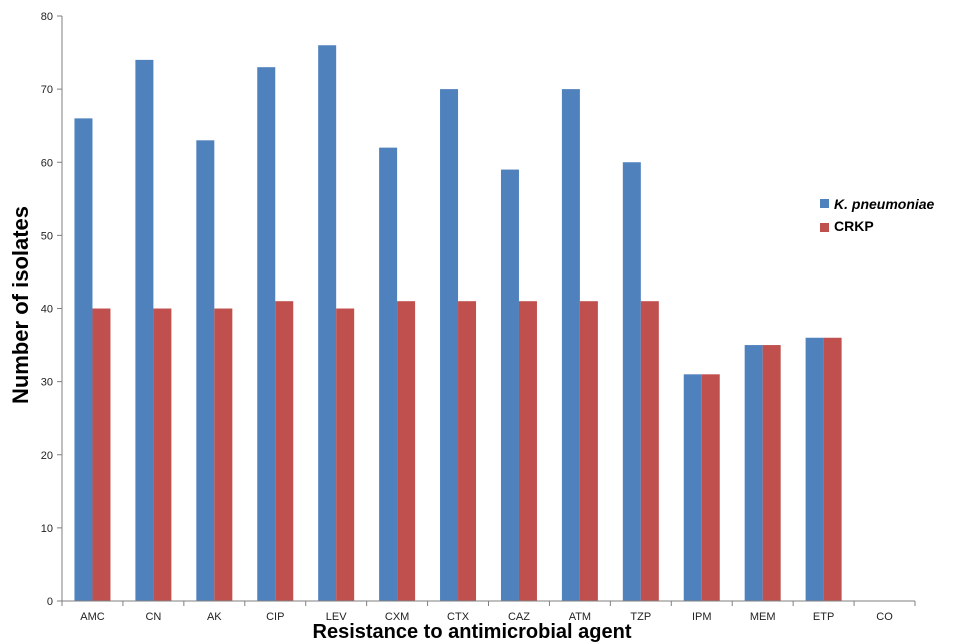  Describe the element at coordinates (336, 617) in the screenshot. I see `x-tick-label: LEV` at that location.